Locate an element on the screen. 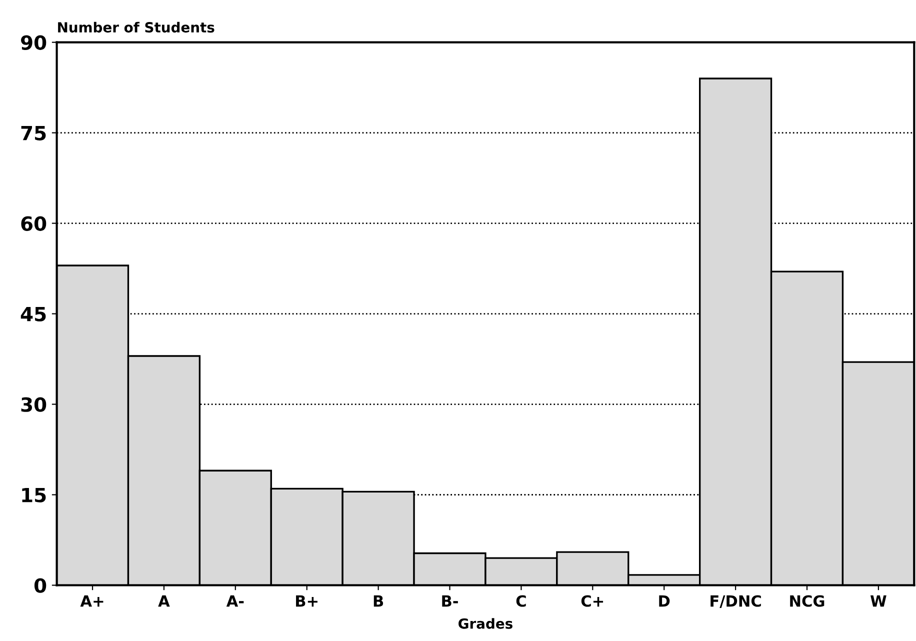 The width and height of the screenshot is (916, 641). y-tick-label: 60 is located at coordinates (33, 223).